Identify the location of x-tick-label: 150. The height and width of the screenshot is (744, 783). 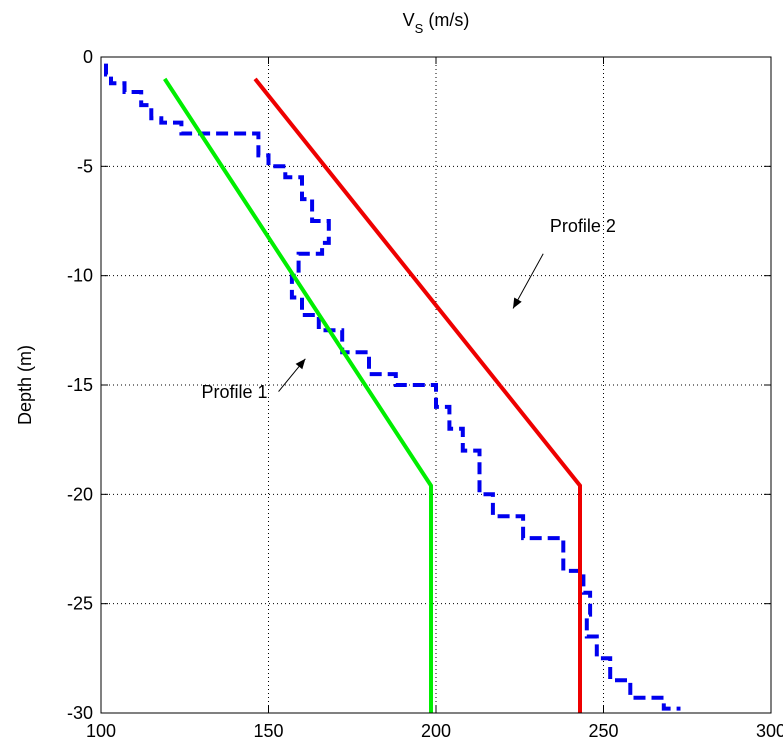
(268, 731).